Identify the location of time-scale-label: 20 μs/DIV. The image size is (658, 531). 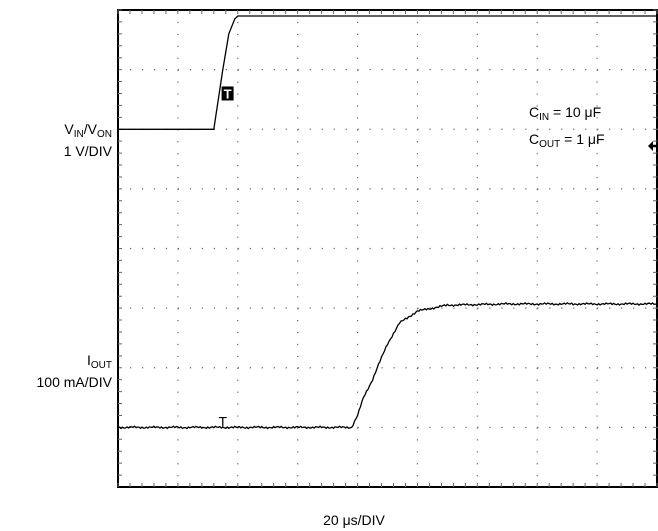
(354, 520).